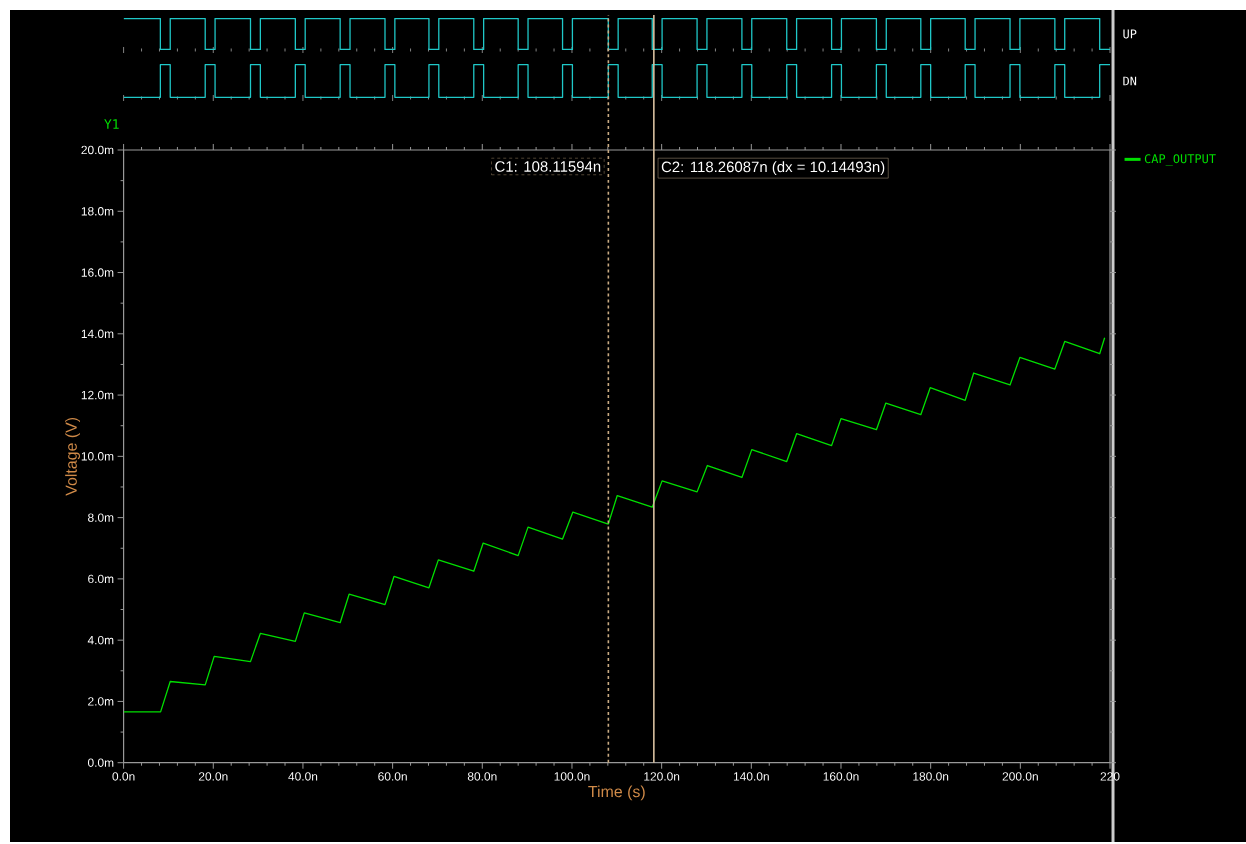 The width and height of the screenshot is (1246, 844). Describe the element at coordinates (100, 762) in the screenshot. I see `y-tick-label: 0.0m` at that location.